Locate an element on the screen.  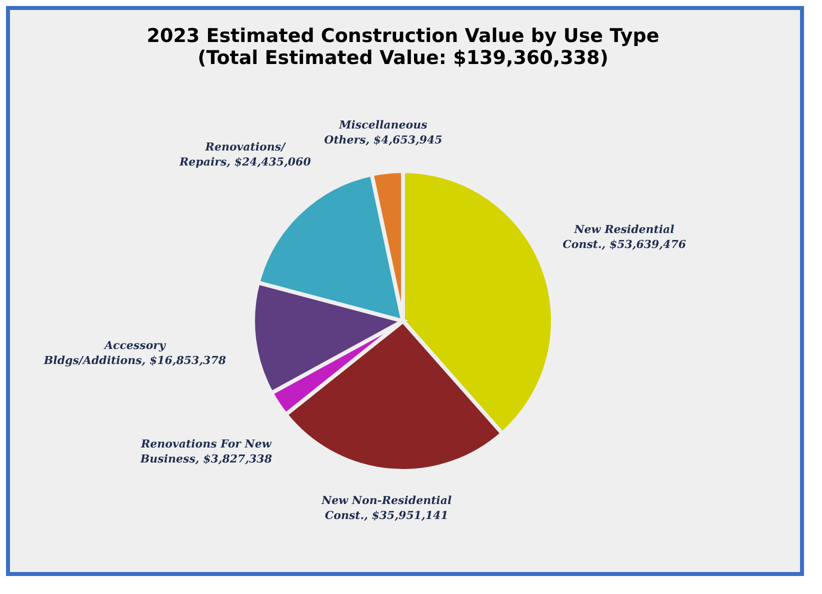
chart-title: 2023 Estimated Construction Value by Use Type is located at coordinates (403, 36).